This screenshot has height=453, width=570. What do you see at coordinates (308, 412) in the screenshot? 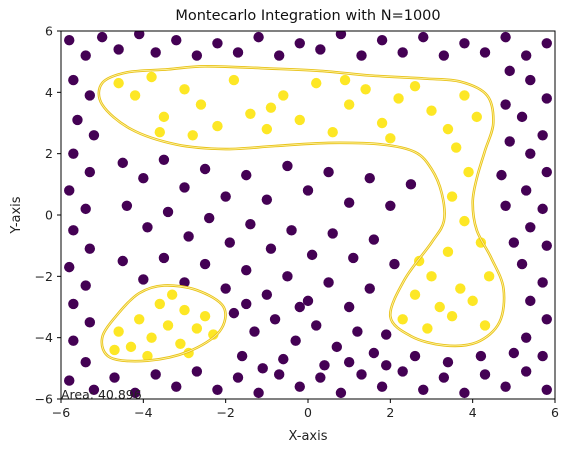
I see `x-tick-label: 0` at bounding box center [308, 412].